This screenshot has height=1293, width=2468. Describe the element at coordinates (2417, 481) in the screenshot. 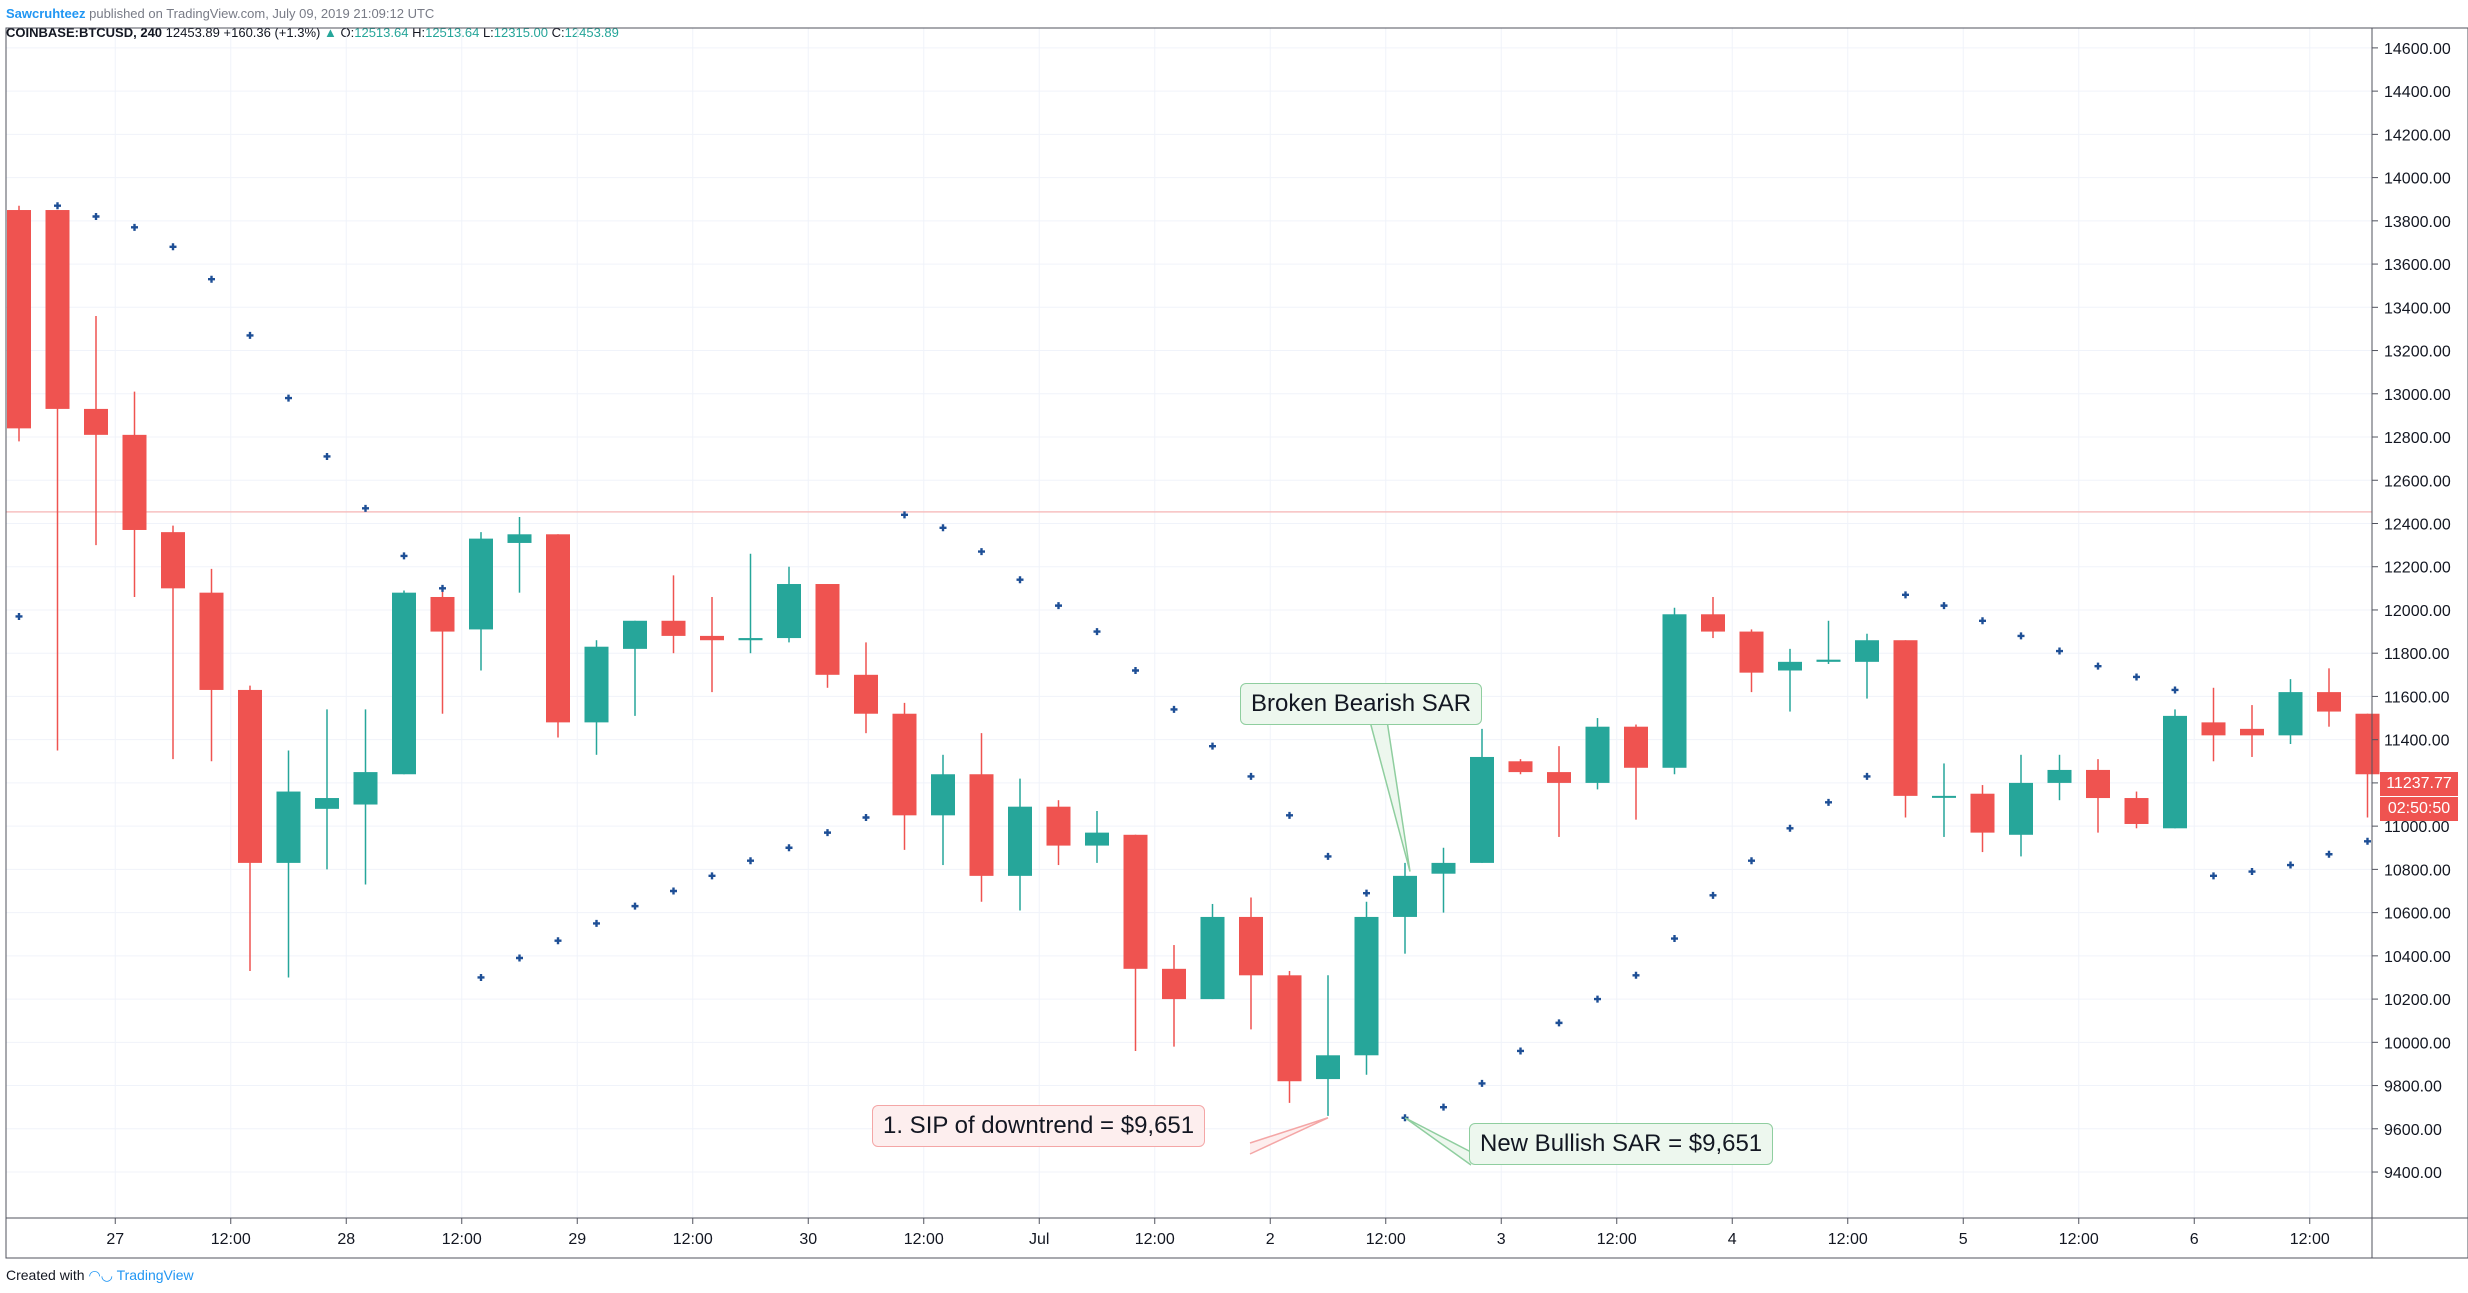

I see `price-tick-label: 12600.00` at that location.